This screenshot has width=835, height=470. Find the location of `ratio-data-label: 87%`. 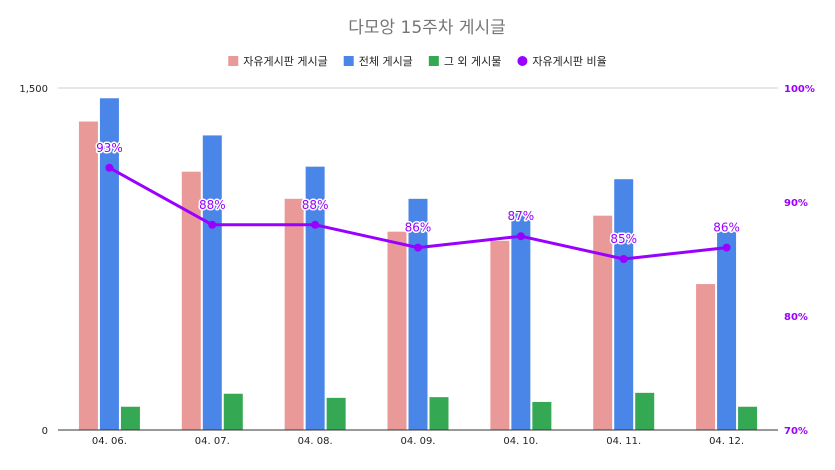

ratio-data-label: 87% is located at coordinates (521, 216).